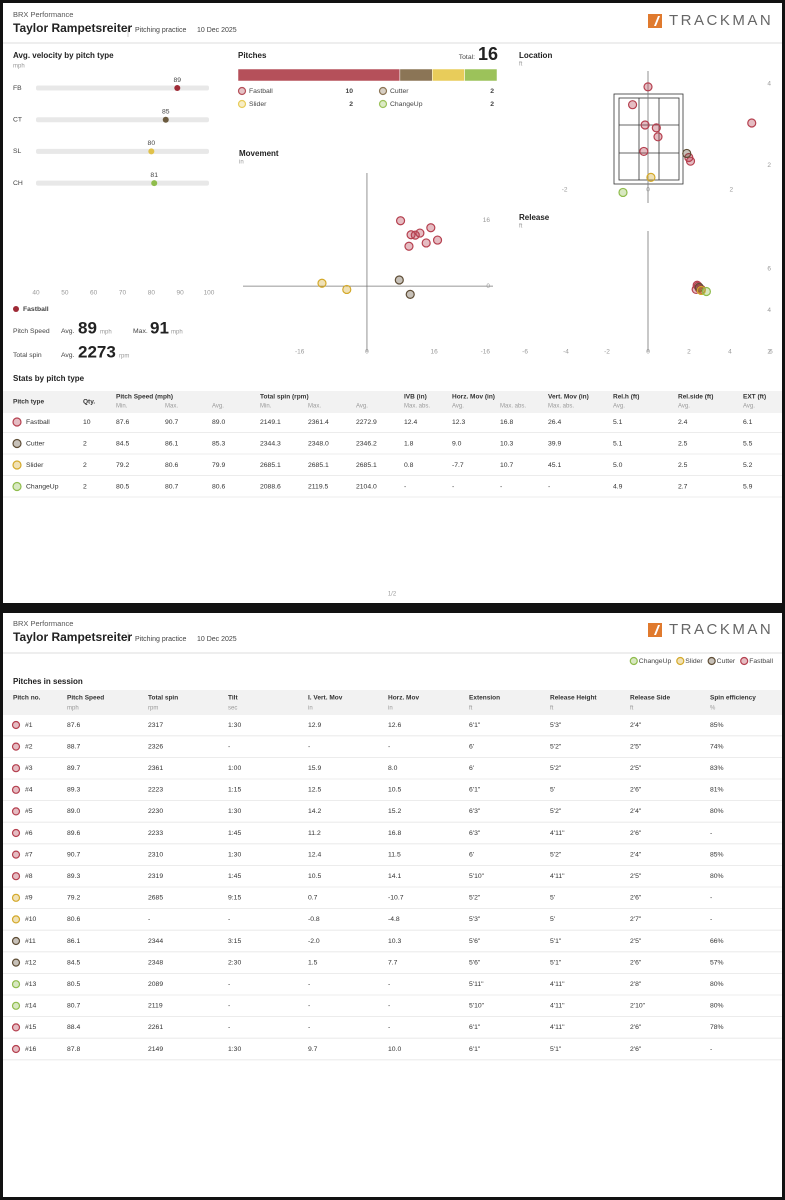 The height and width of the screenshot is (1200, 785). I want to click on x-tick-label: 80, so click(152, 293).